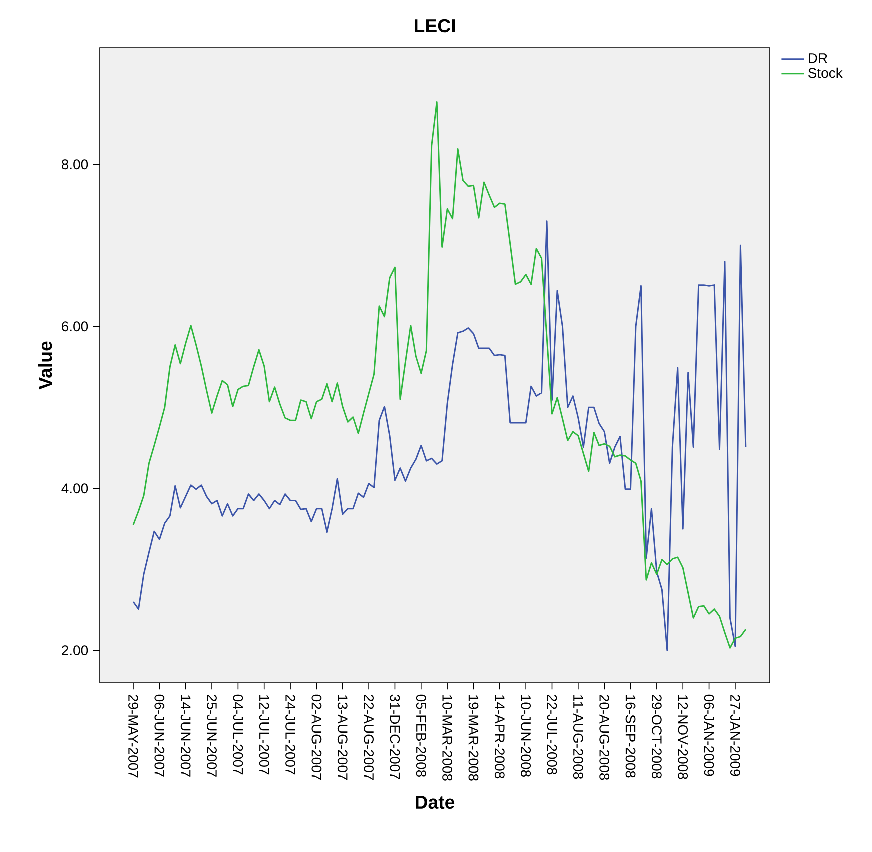 This screenshot has width=872, height=852. Describe the element at coordinates (291, 735) in the screenshot. I see `x-tick-label: 24-JUL-2007` at that location.